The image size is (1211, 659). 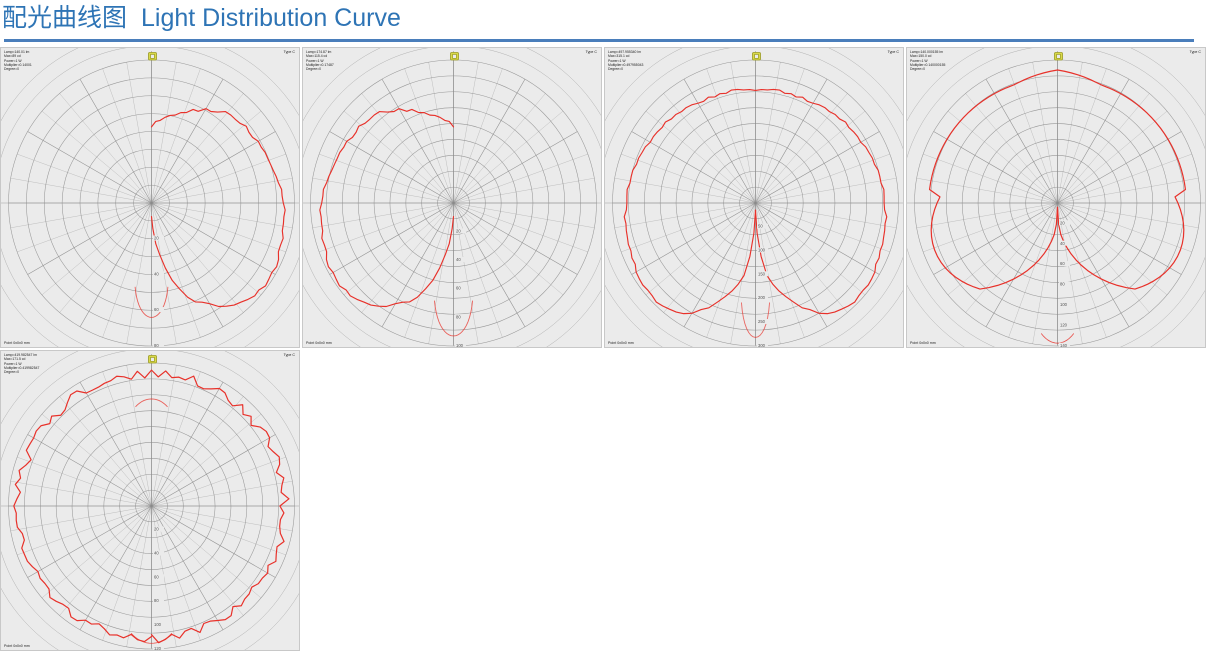 What do you see at coordinates (317, 56) in the screenshot?
I see `chart-info-line: Max=115.4 cd` at bounding box center [317, 56].